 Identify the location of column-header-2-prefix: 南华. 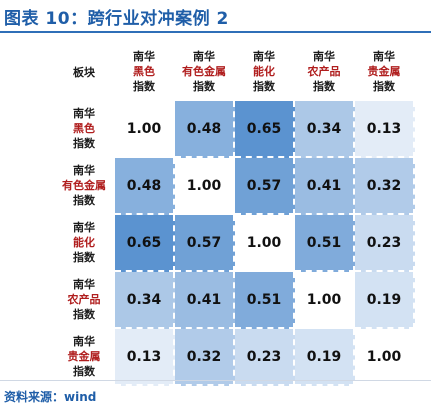
(204, 56).